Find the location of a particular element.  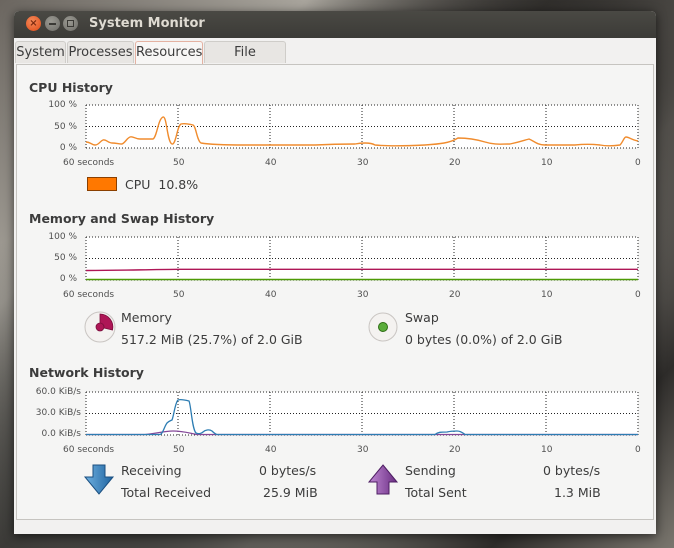

swap-value: 0 bytes (0.0%) of 2.0 GiB is located at coordinates (484, 339).